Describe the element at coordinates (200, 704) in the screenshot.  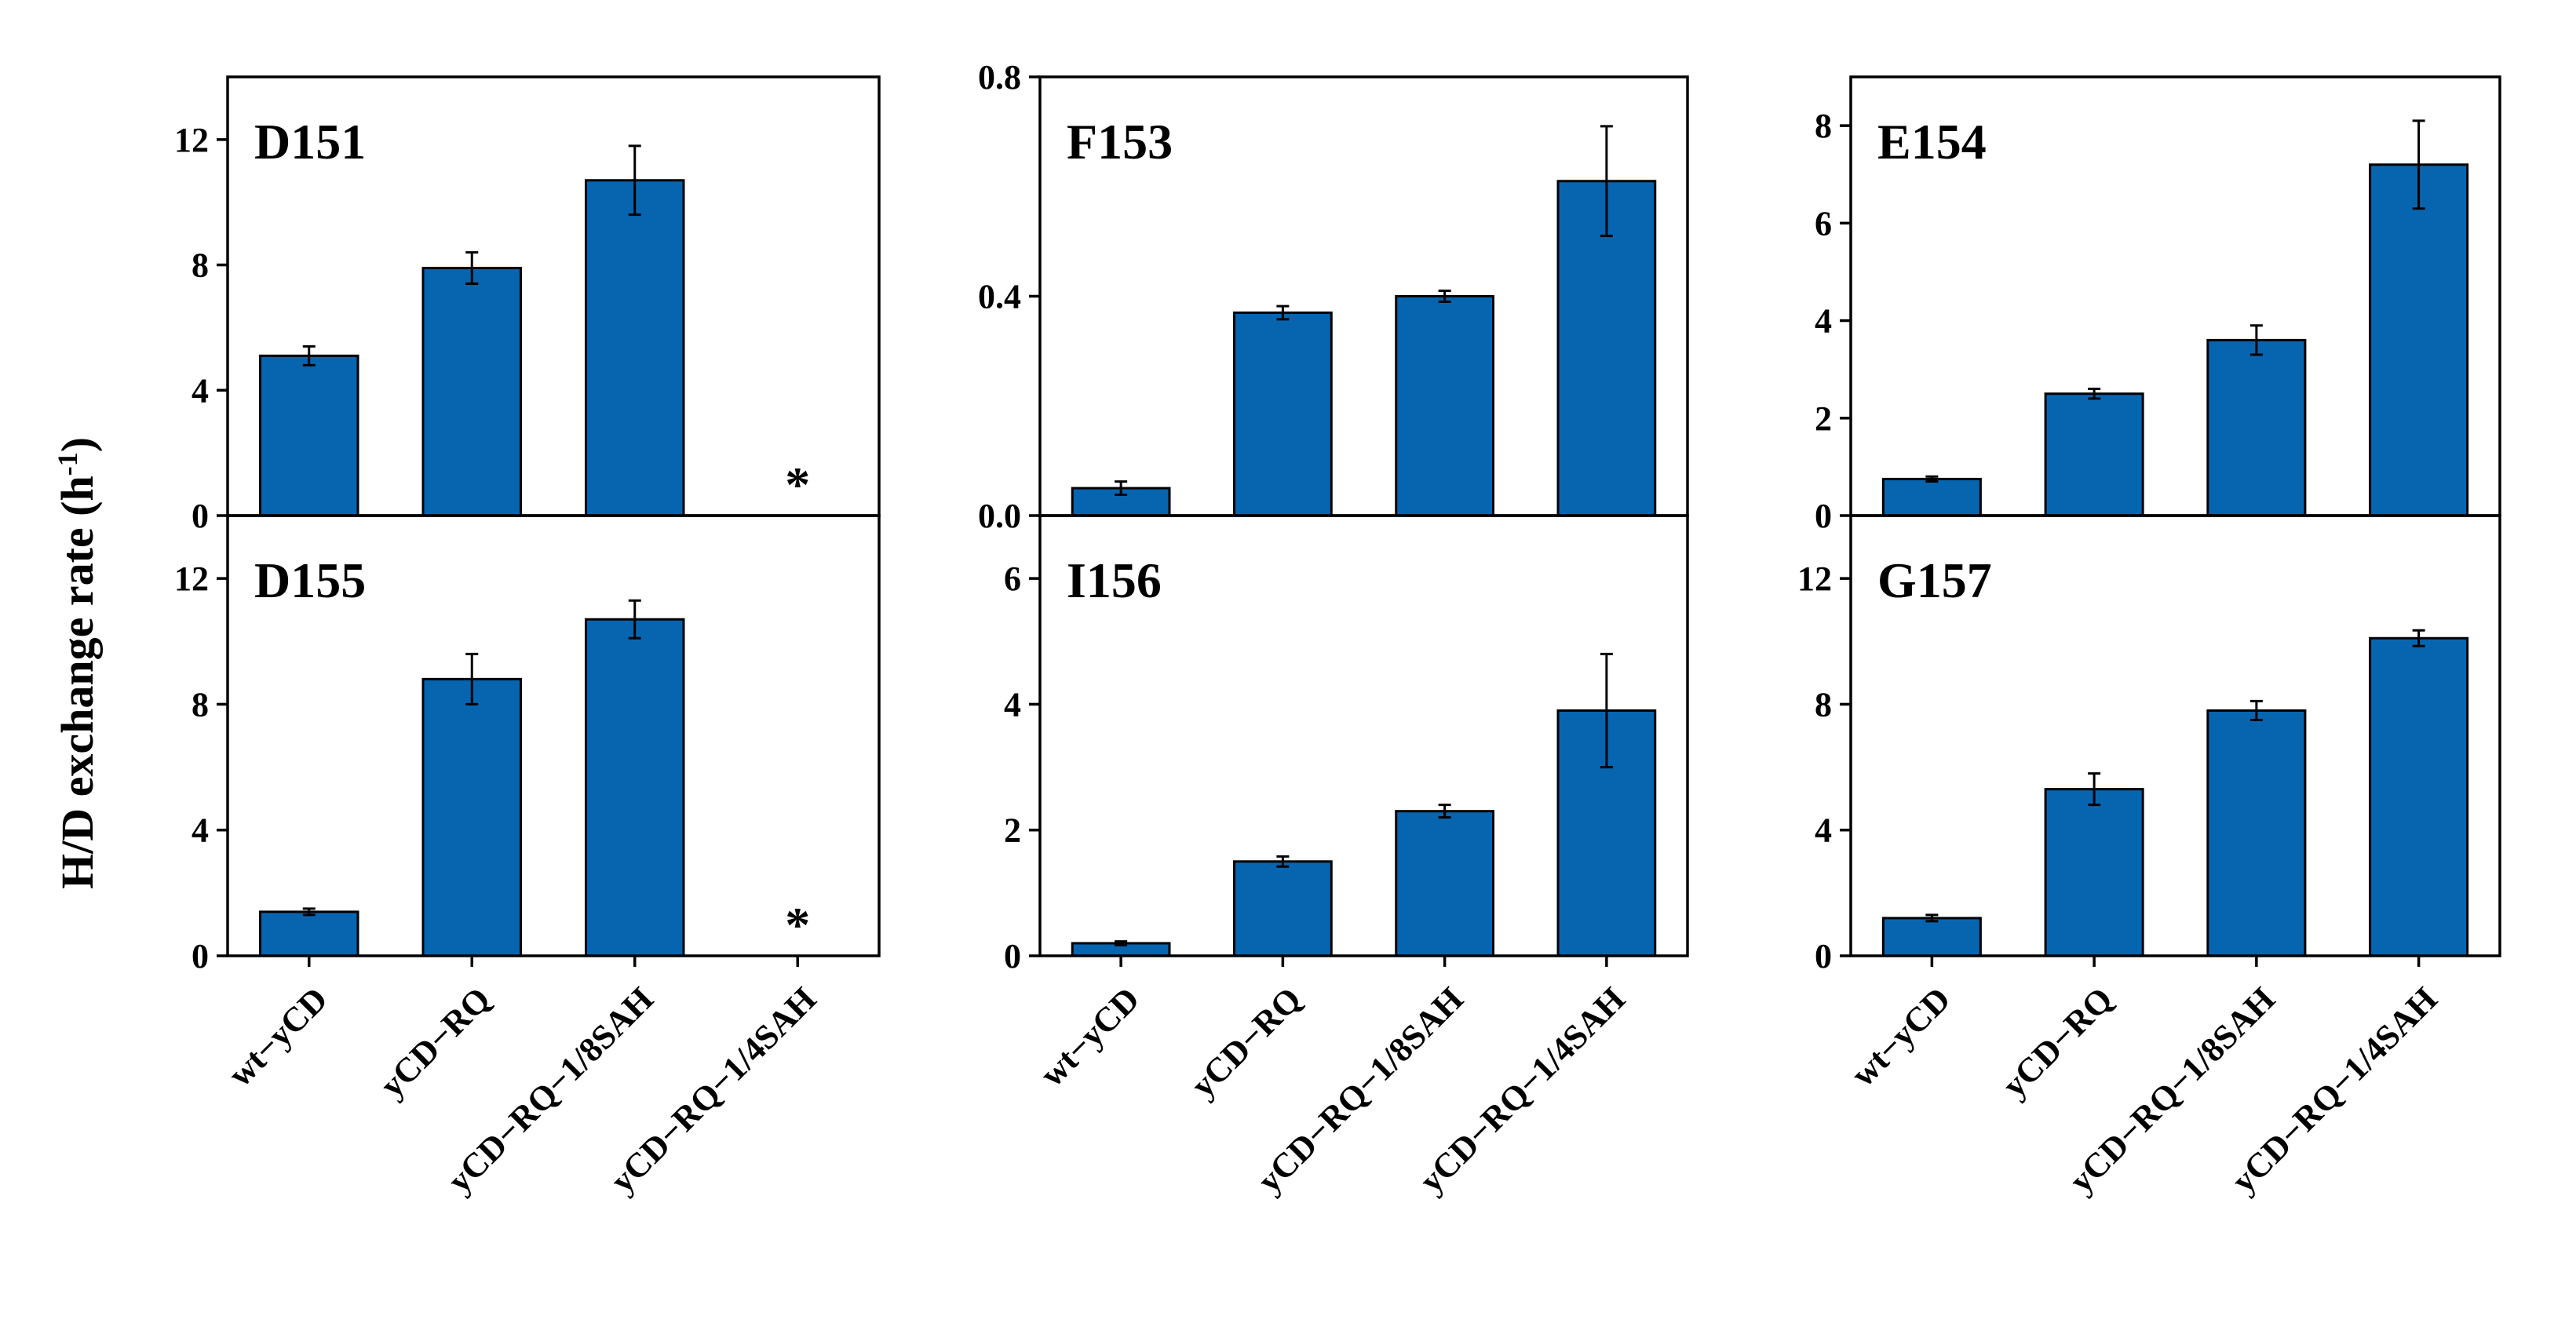
I see `y-tick-label-D155: 8` at that location.